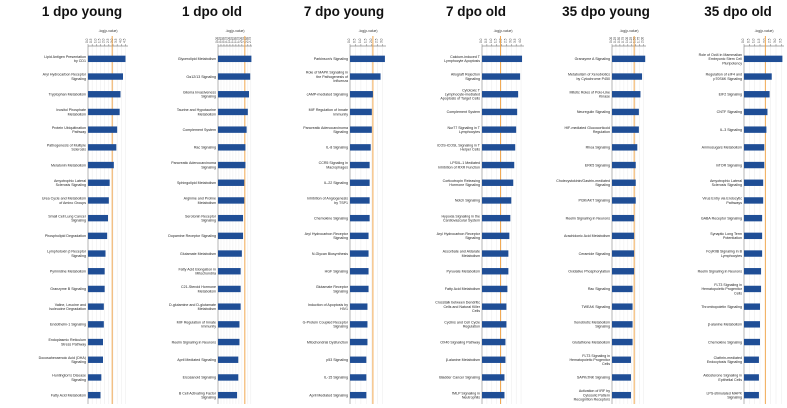  What do you see at coordinates (595, 307) in the screenshot?
I see `category-label: TWEAK Signaling` at bounding box center [595, 307].